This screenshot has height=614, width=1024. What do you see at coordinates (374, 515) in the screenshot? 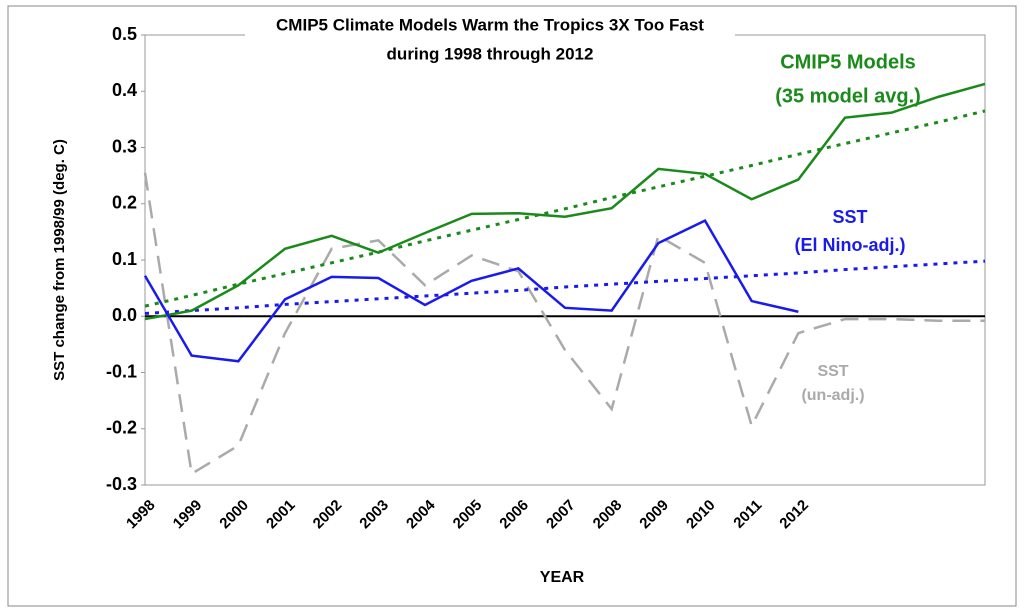
I see `x-tick-label: 2003` at bounding box center [374, 515].